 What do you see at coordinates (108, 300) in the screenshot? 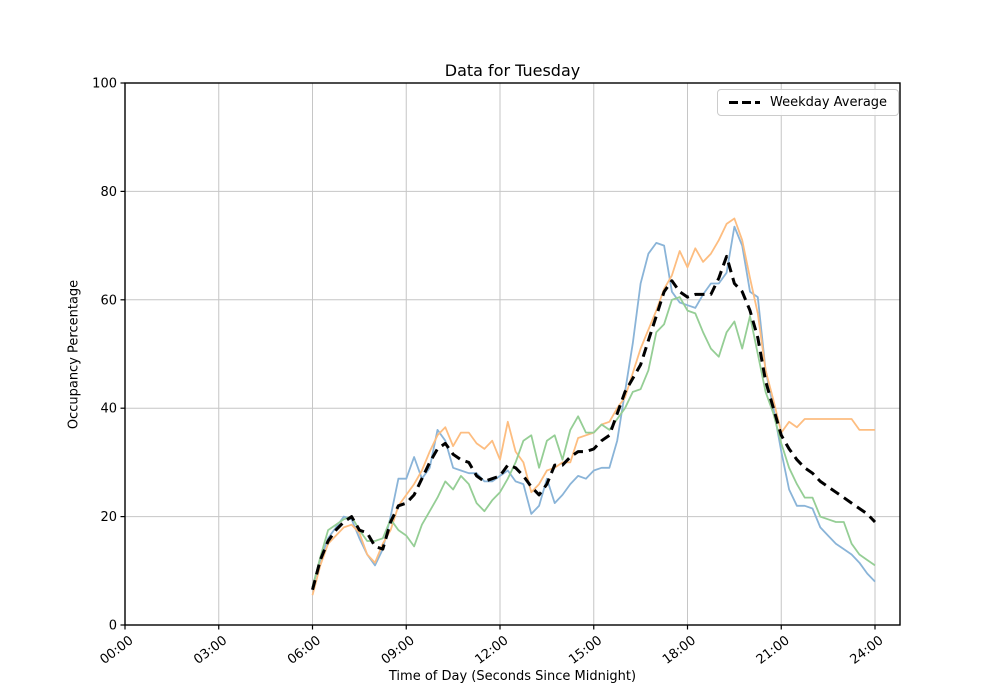
I see `y-tick-label: 60` at bounding box center [108, 300].